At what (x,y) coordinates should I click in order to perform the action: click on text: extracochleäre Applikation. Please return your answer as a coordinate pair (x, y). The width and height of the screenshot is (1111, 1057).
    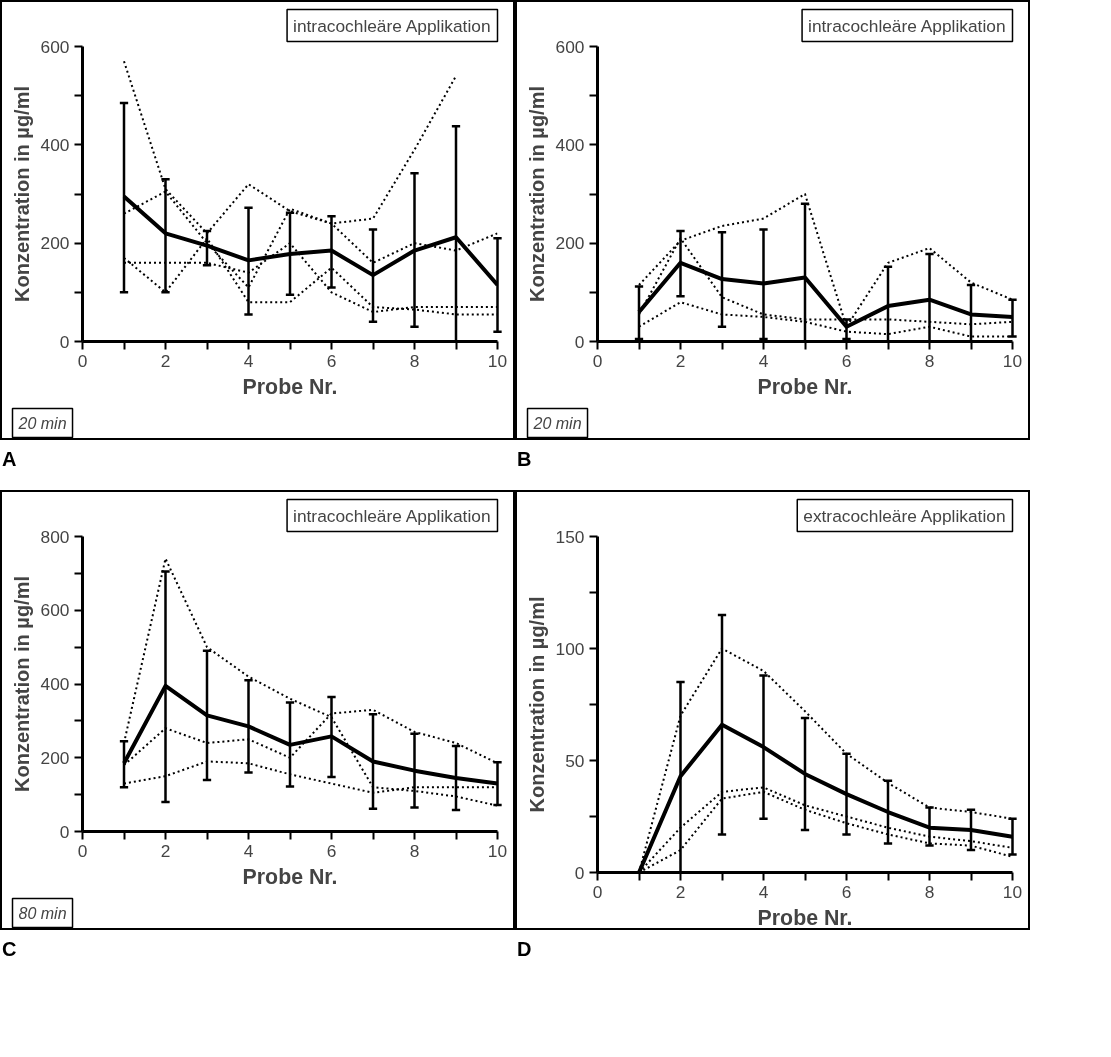
    Looking at the image, I should click on (904, 515).